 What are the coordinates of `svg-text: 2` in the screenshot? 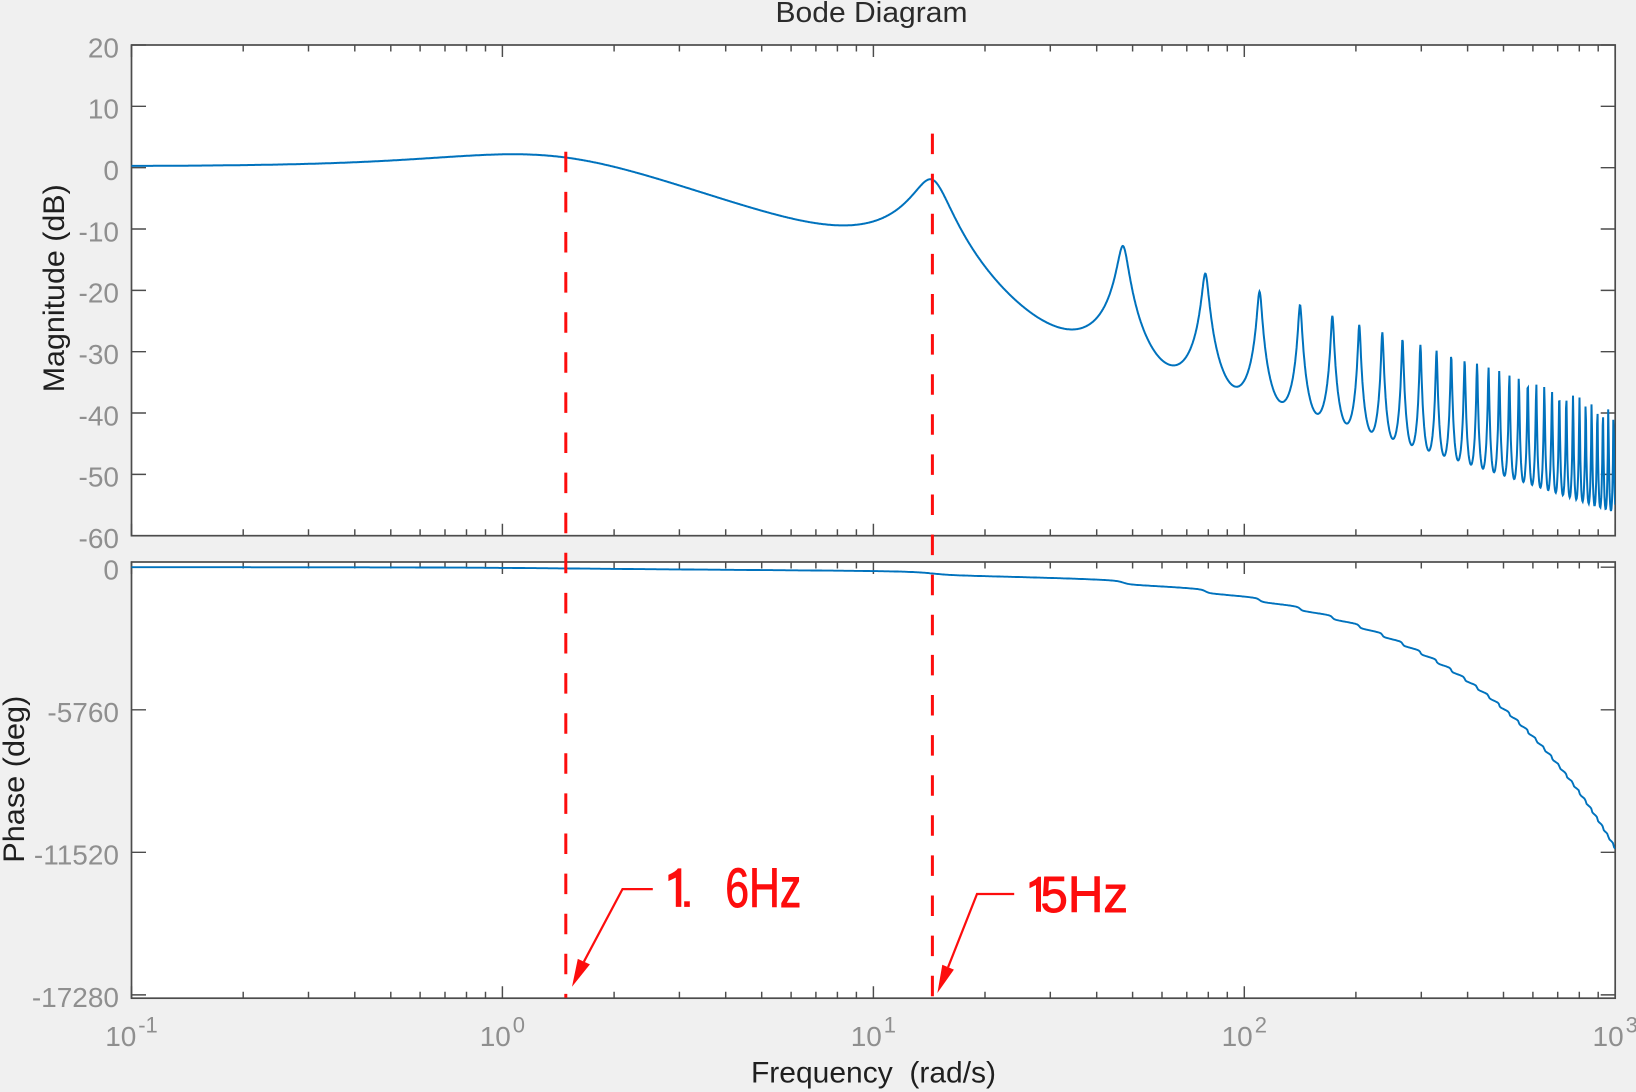 It's located at (1261, 1025).